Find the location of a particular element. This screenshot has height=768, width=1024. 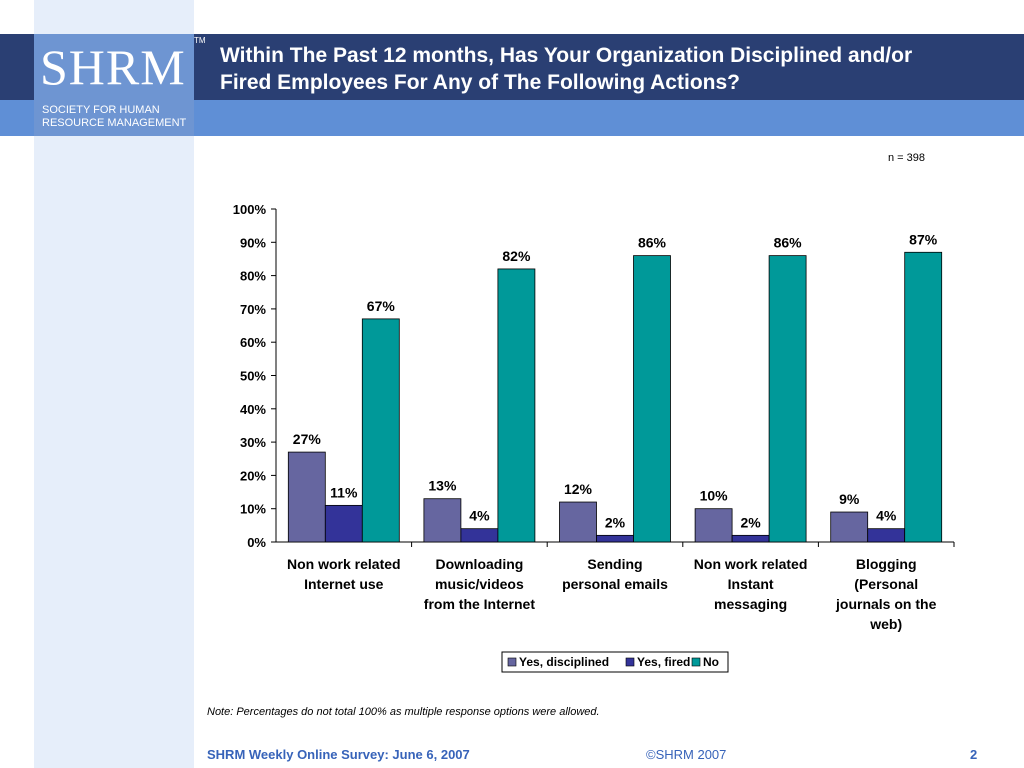

logo-subtitle-line-1: SOCIETY FOR HUMAN is located at coordinates (101, 110).